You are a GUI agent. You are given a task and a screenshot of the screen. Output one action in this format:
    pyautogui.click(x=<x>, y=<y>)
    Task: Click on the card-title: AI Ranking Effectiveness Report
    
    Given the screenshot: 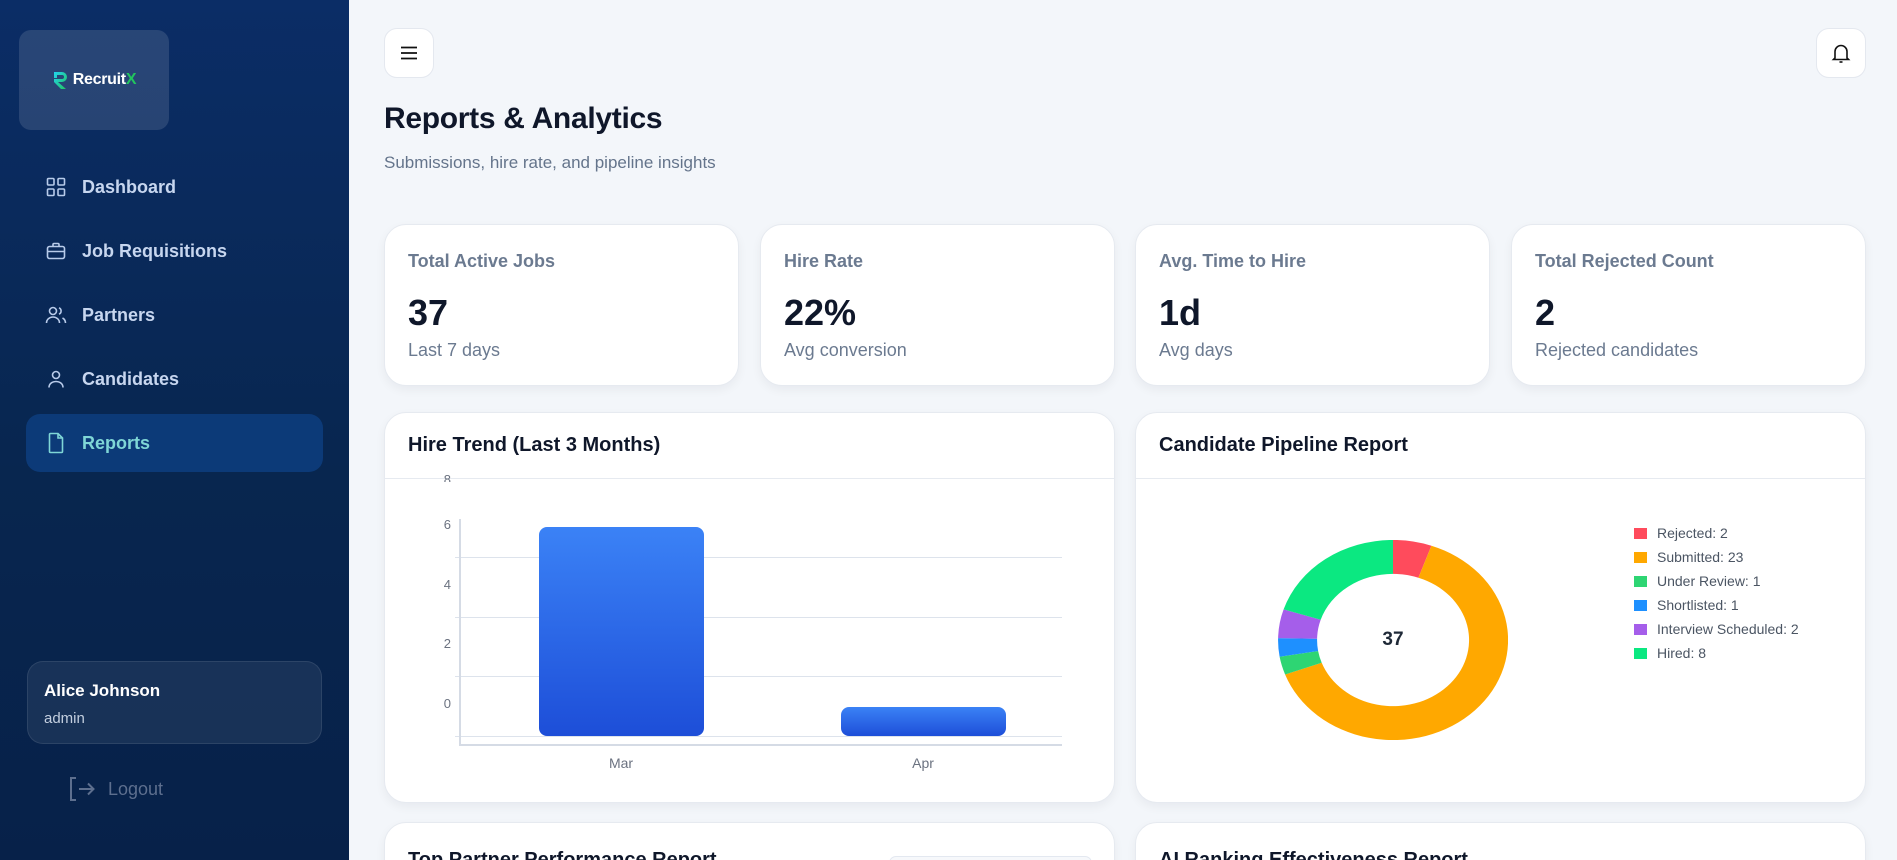 What is the action you would take?
    pyautogui.click(x=1313, y=854)
    